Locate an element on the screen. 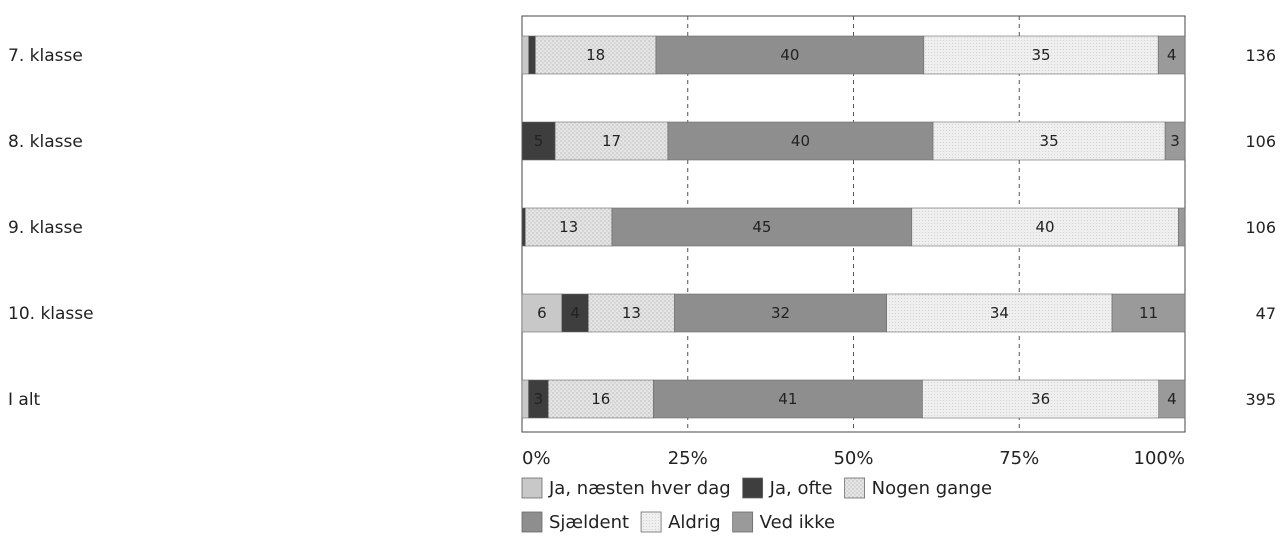  legend-item-ja-ofte: Ja, ofte is located at coordinates (787, 488).